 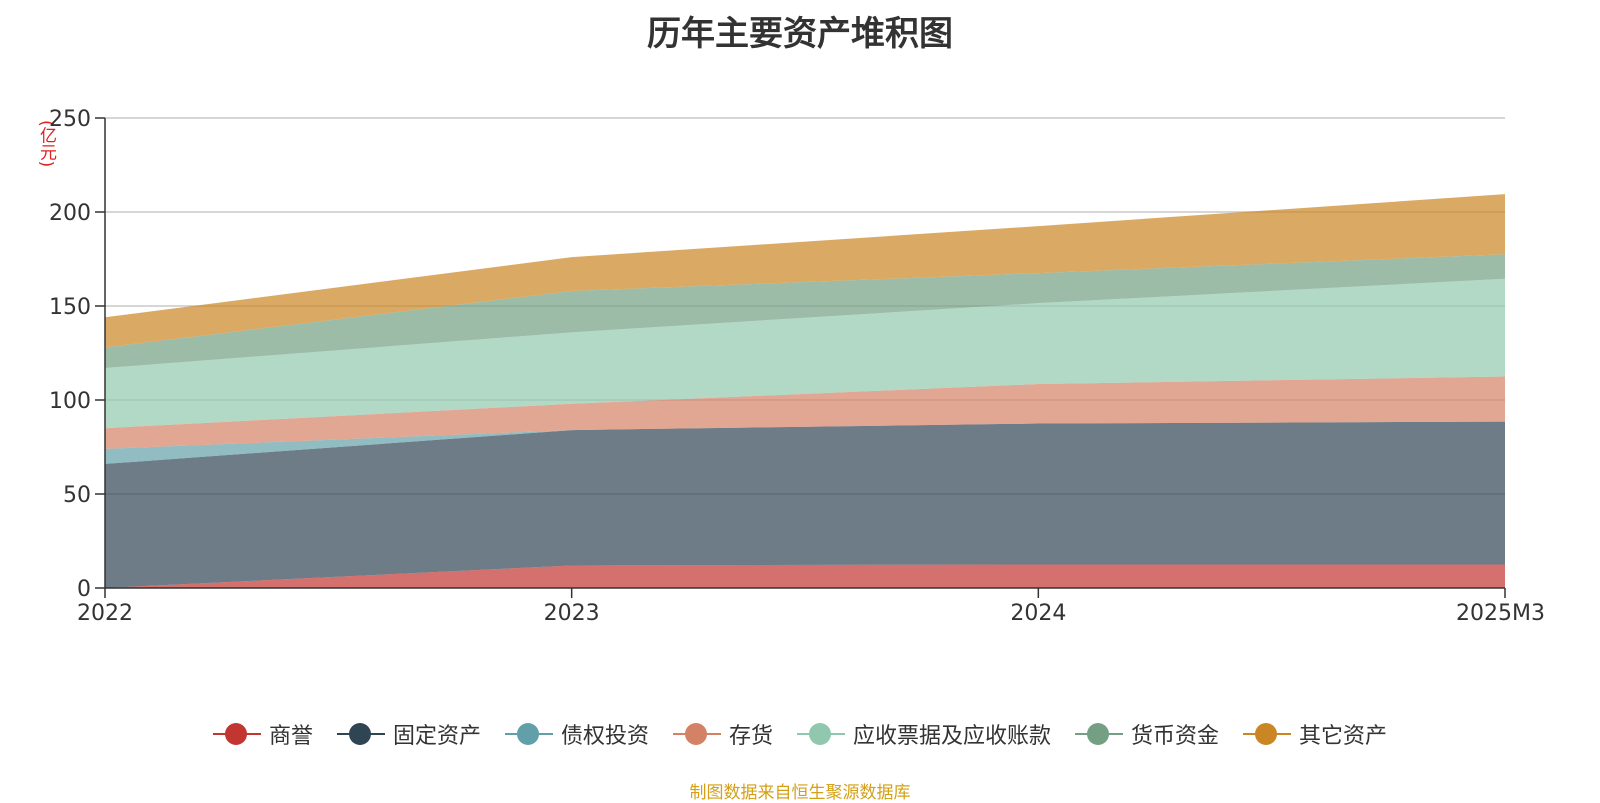 What do you see at coordinates (1500, 613) in the screenshot?
I see `x-tick-label: 2025M3` at bounding box center [1500, 613].